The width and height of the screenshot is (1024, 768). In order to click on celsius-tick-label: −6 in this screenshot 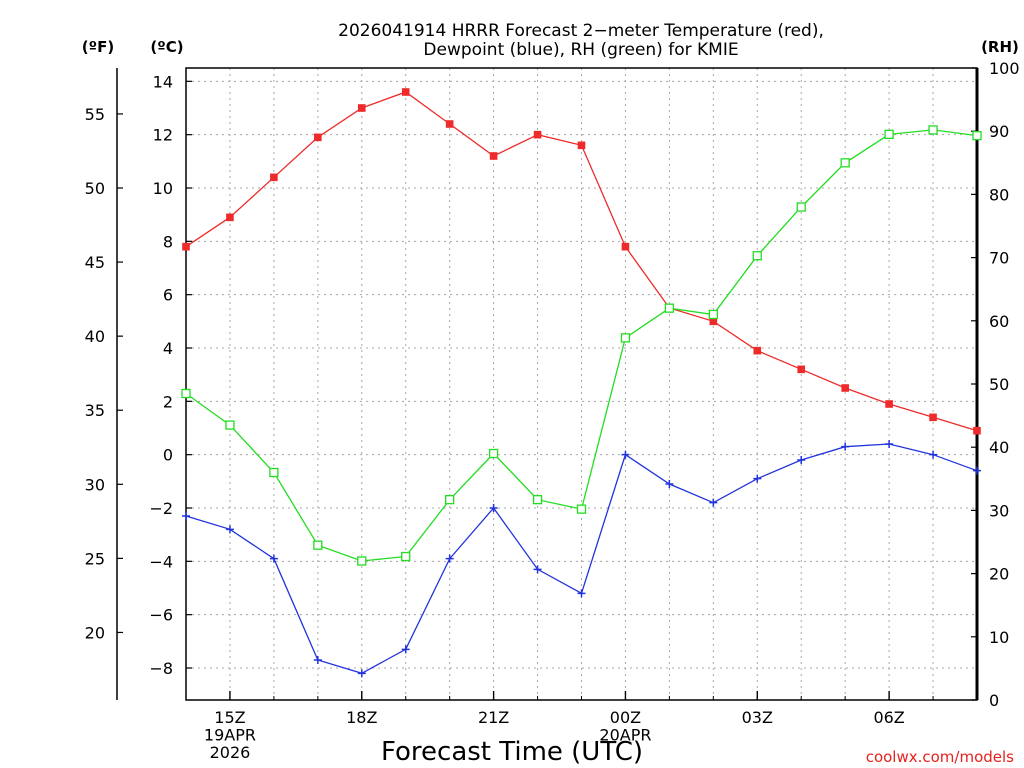, I will do `click(161, 615)`.